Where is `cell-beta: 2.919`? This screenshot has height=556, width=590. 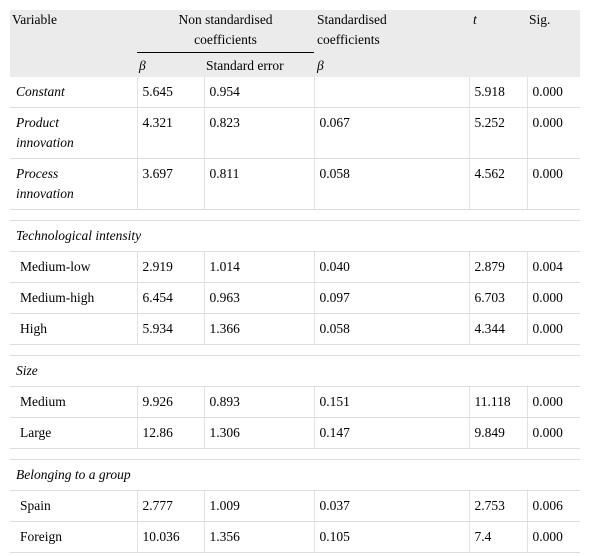
cell-beta: 2.919 is located at coordinates (171, 267).